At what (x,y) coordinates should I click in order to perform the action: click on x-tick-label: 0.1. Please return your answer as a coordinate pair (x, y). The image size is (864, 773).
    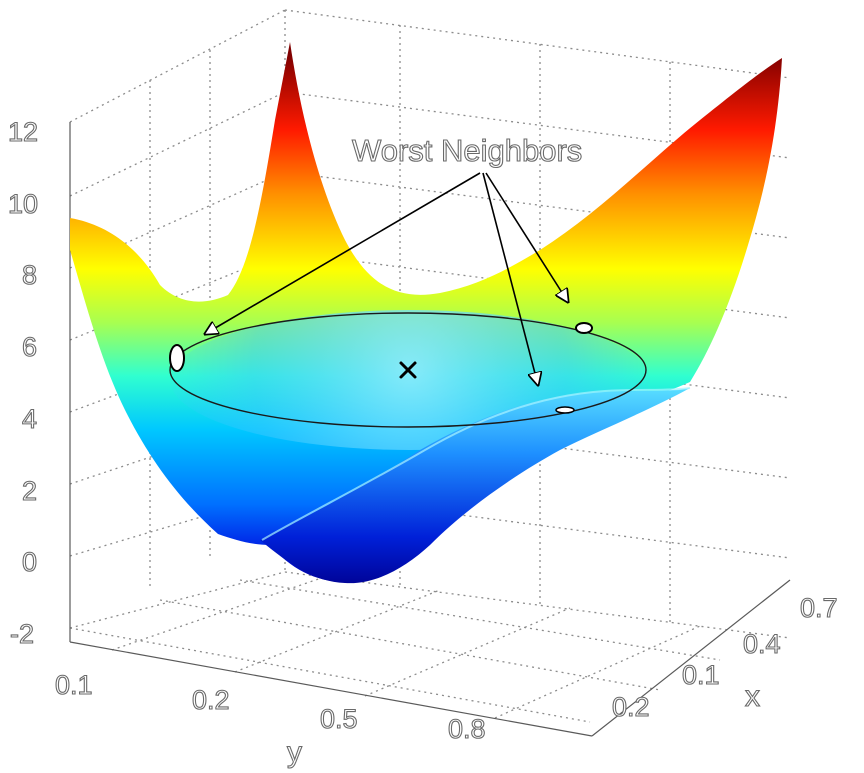
    Looking at the image, I should click on (701, 675).